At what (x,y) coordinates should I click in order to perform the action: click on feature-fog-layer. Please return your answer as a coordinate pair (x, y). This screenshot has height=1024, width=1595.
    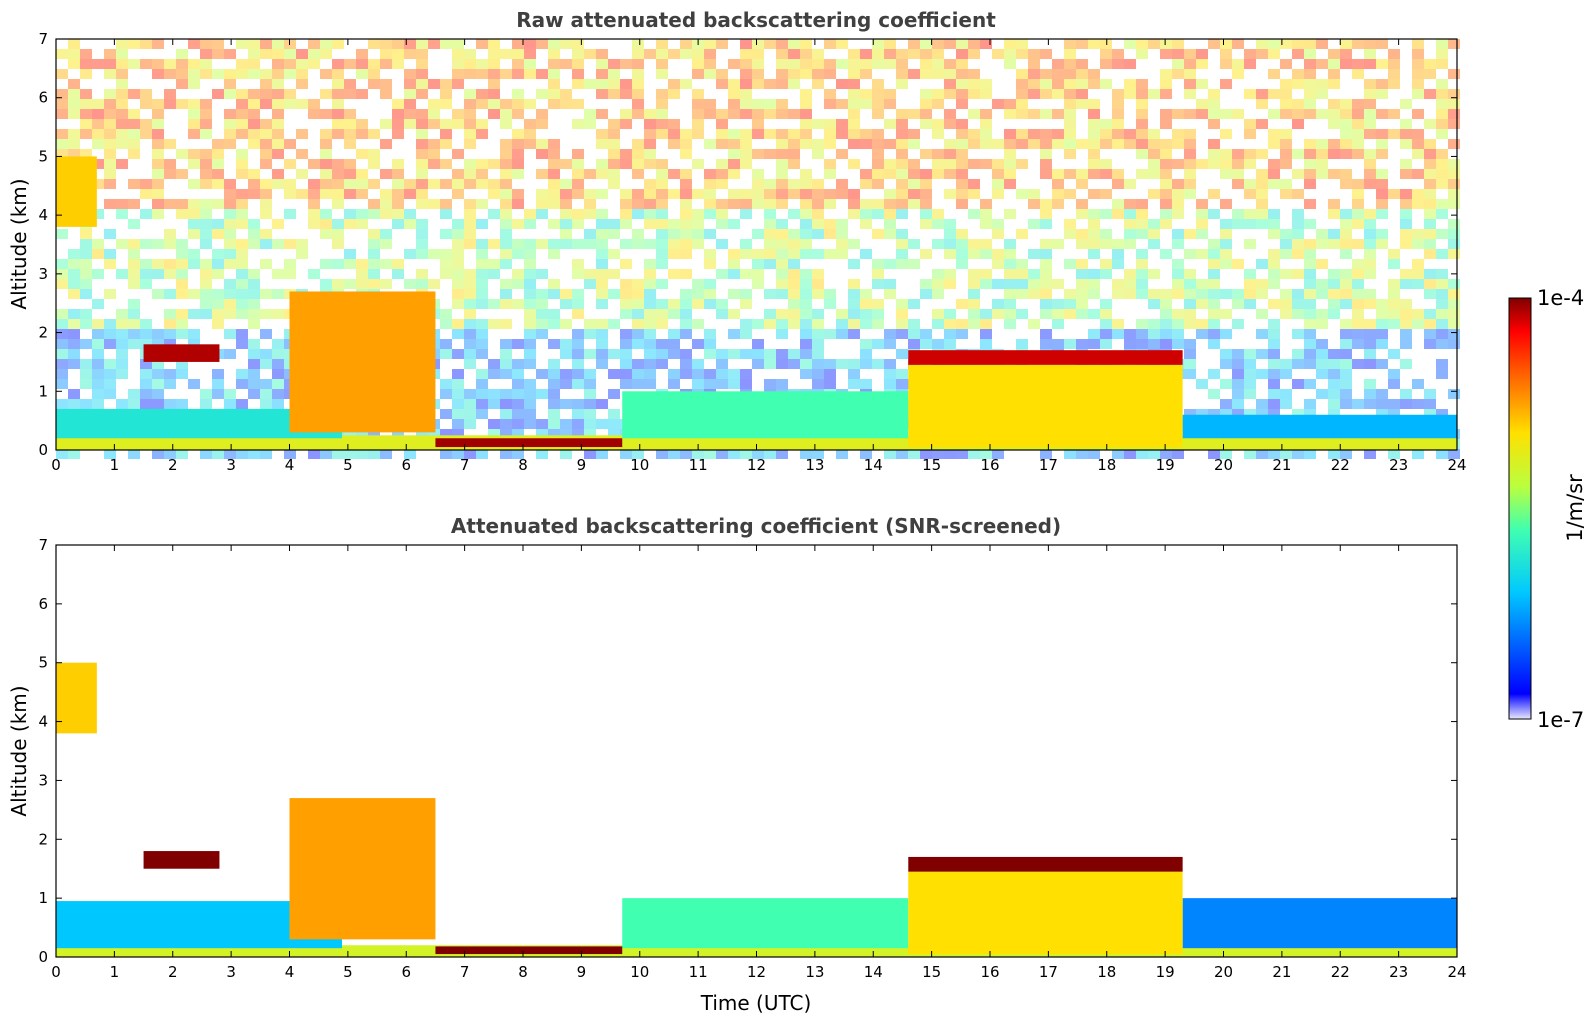
    Looking at the image, I should click on (529, 950).